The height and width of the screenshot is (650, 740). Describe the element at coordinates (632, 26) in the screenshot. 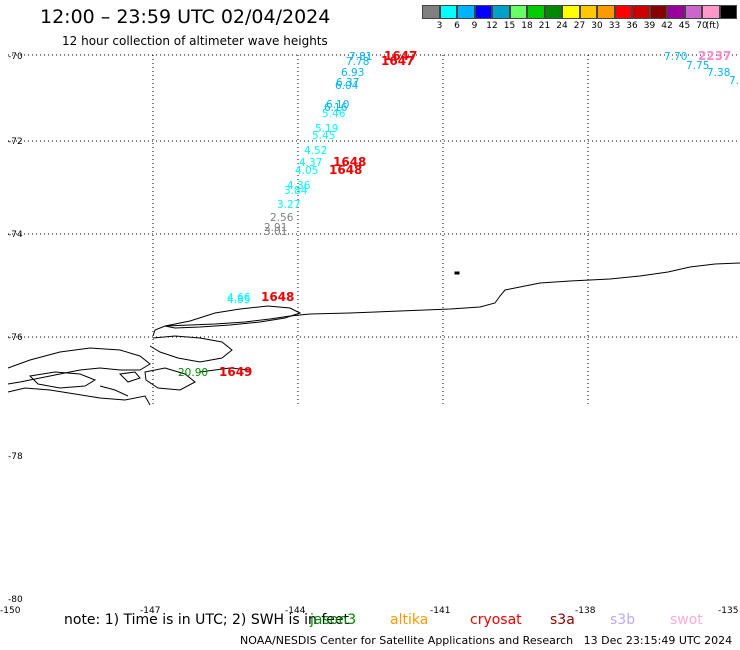

I see `legend-label: 36` at that location.